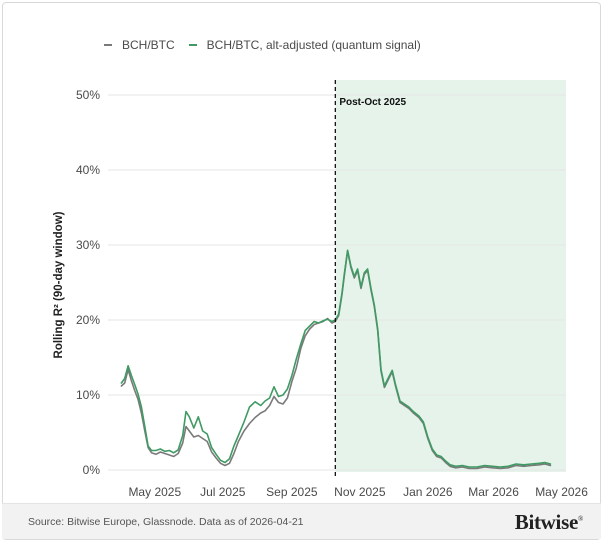 The width and height of the screenshot is (605, 544). I want to click on legend-label-alt-adjusted: BCH/BTC, alt-adjusted (quantum signal), so click(313, 45).